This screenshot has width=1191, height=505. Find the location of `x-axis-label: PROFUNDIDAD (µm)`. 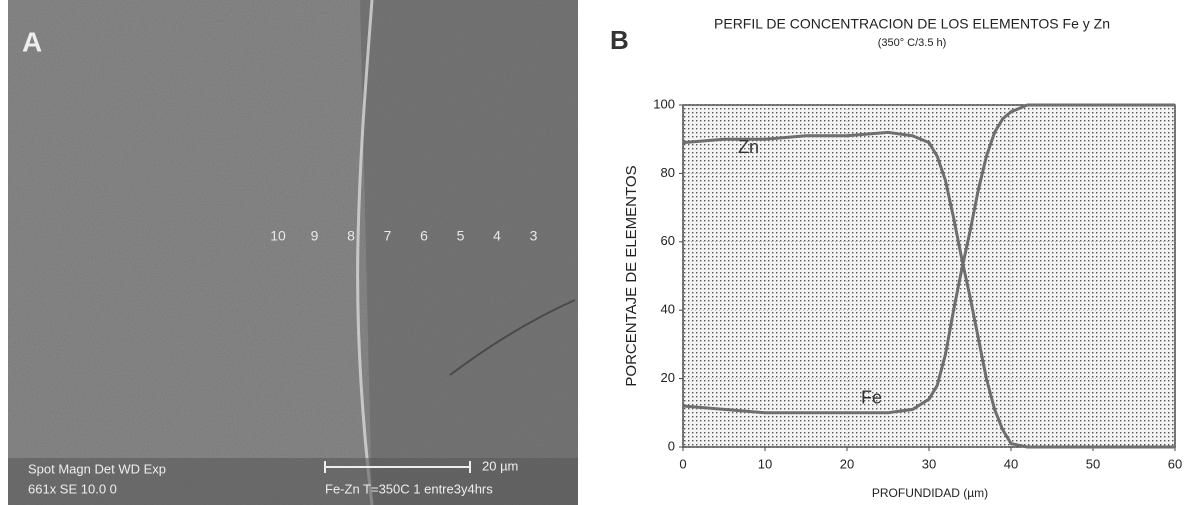

x-axis-label: PROFUNDIDAD (µm) is located at coordinates (930, 493).